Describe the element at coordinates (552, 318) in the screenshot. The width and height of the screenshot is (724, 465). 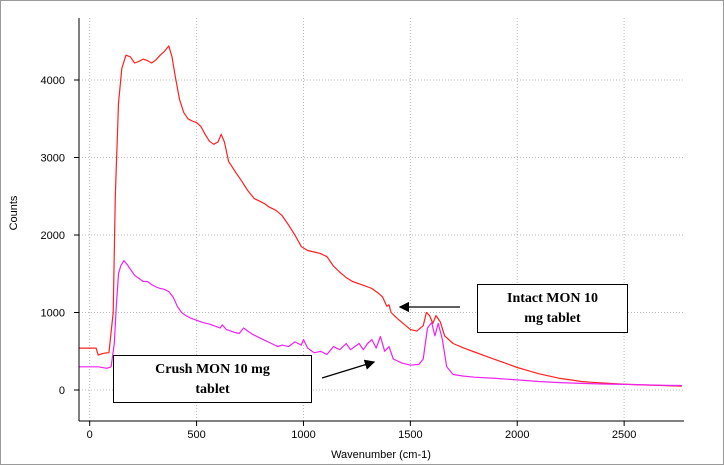
I see `annotation-intact-line2: mg tablet` at that location.